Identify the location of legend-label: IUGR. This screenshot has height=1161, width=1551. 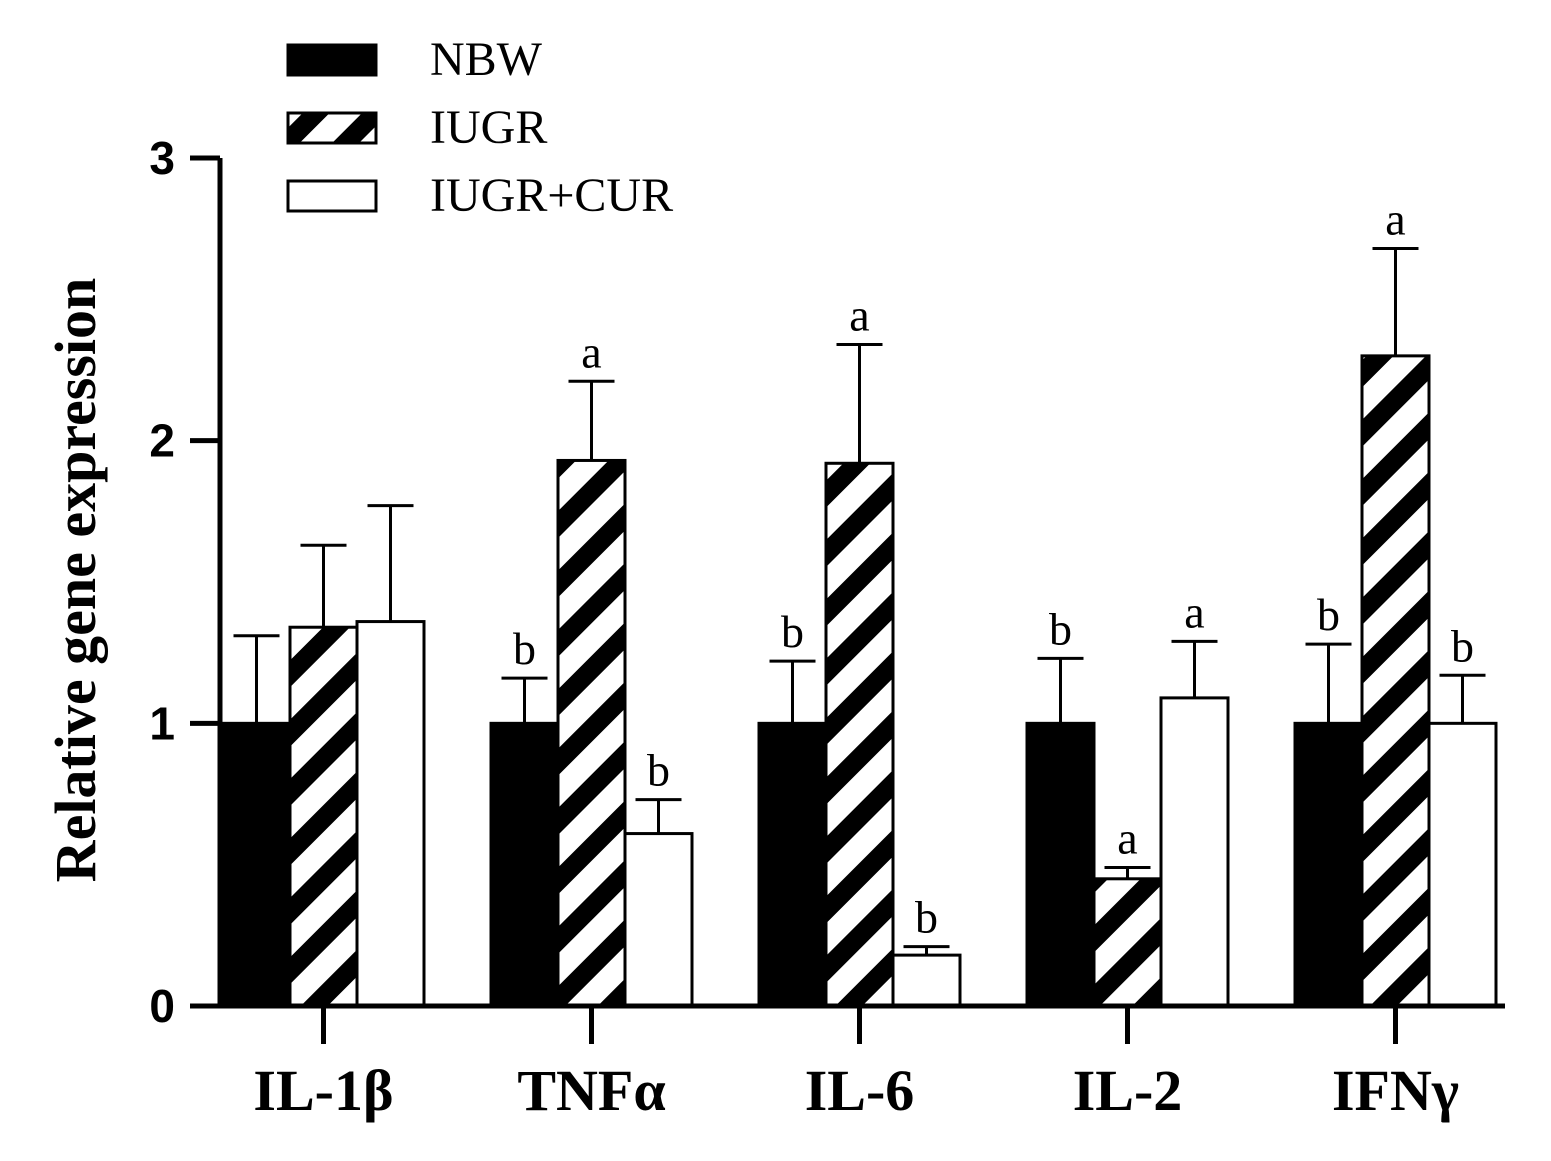
(488, 127).